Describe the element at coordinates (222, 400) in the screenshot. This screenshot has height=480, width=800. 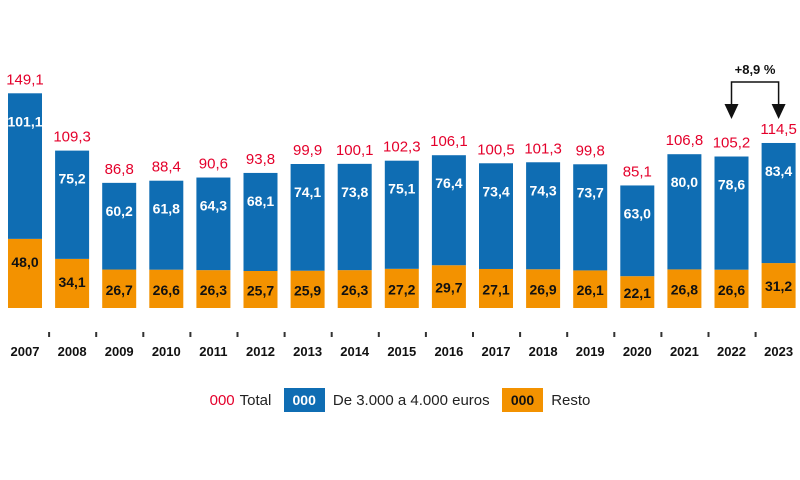
I see `legend-total-sample: 000` at that location.